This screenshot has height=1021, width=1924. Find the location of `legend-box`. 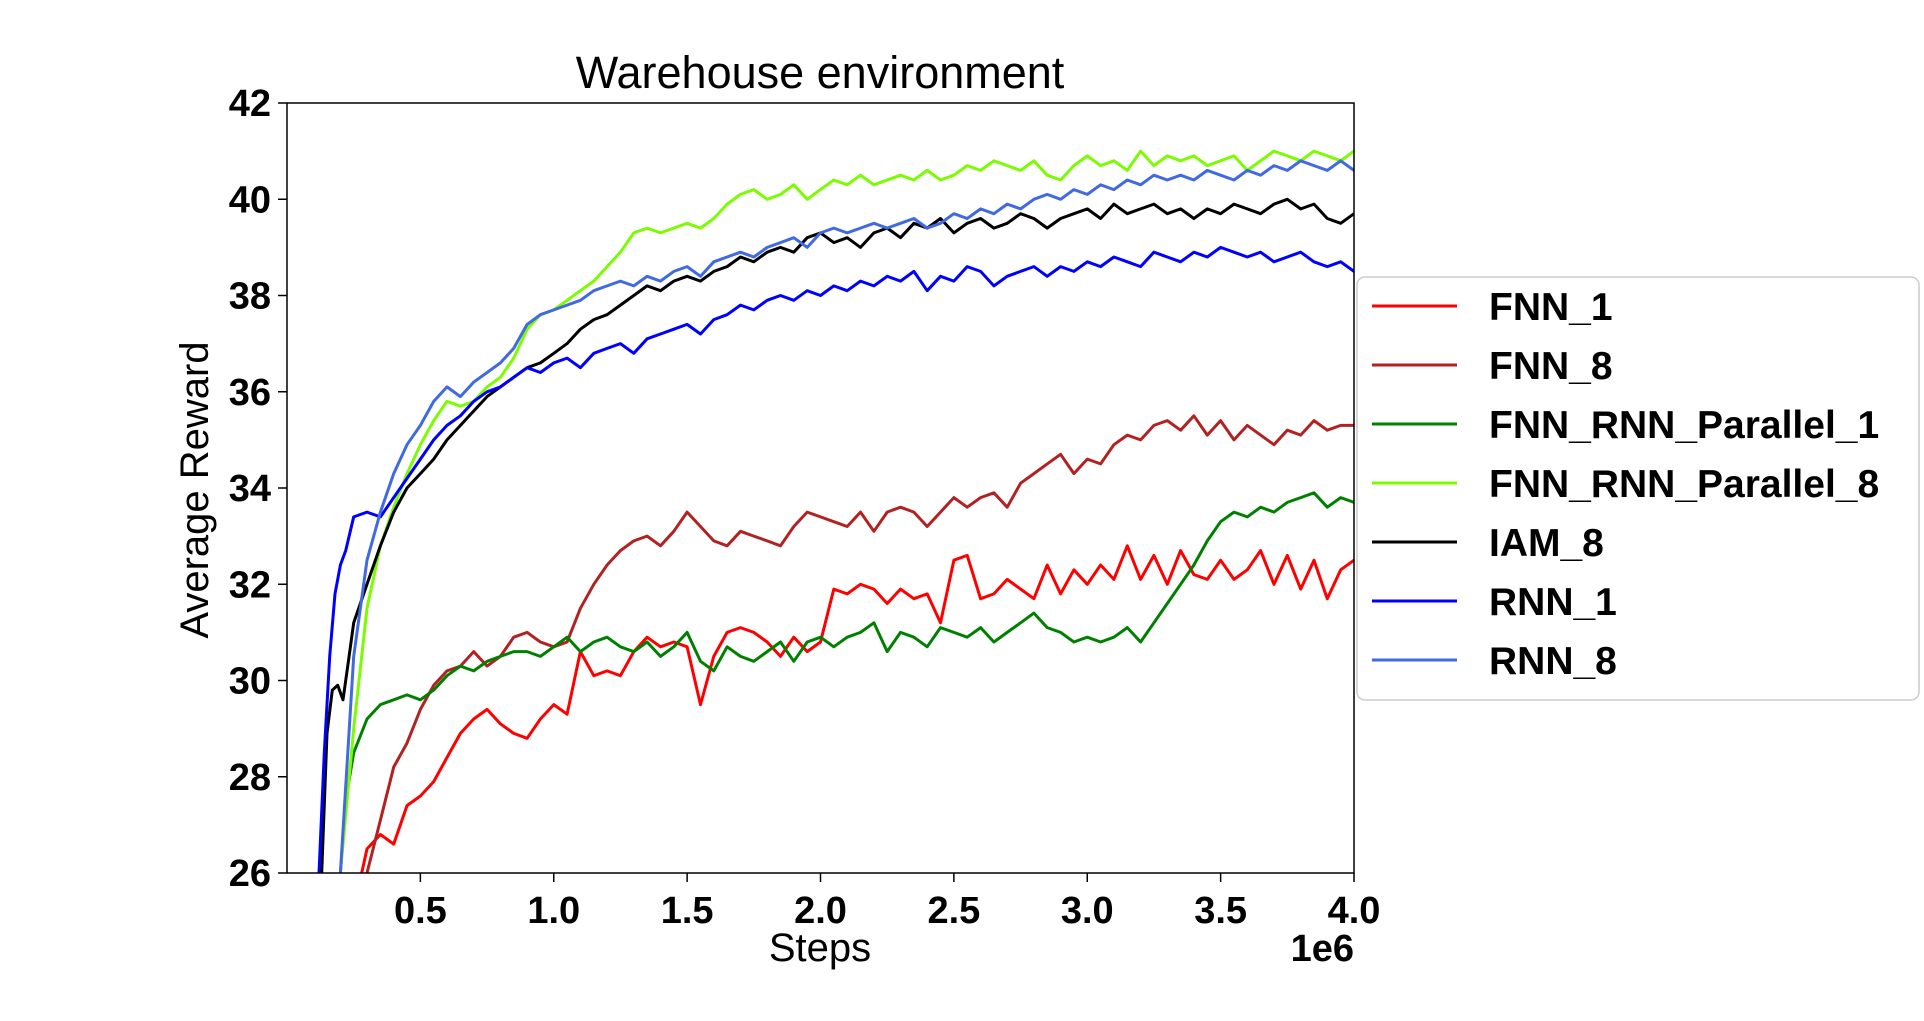

legend-box is located at coordinates (1638, 488).